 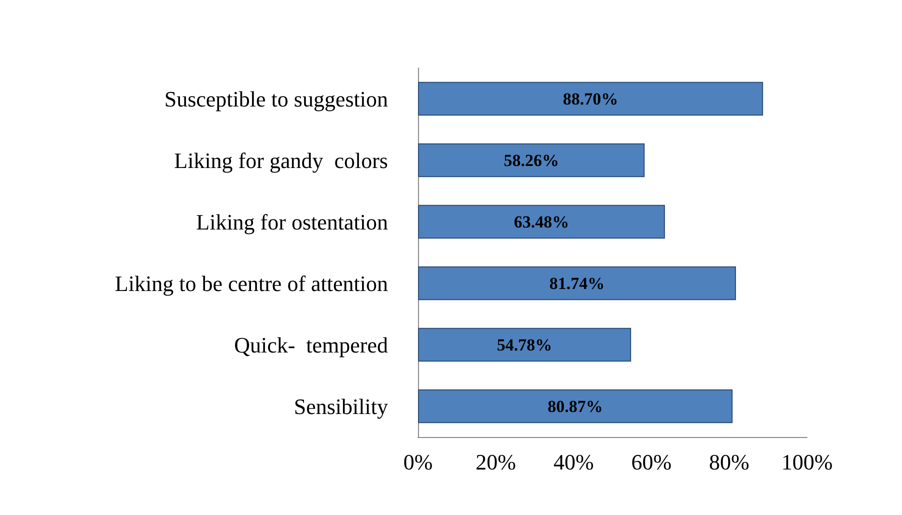 I want to click on data-label: 81.74%, so click(x=577, y=283).